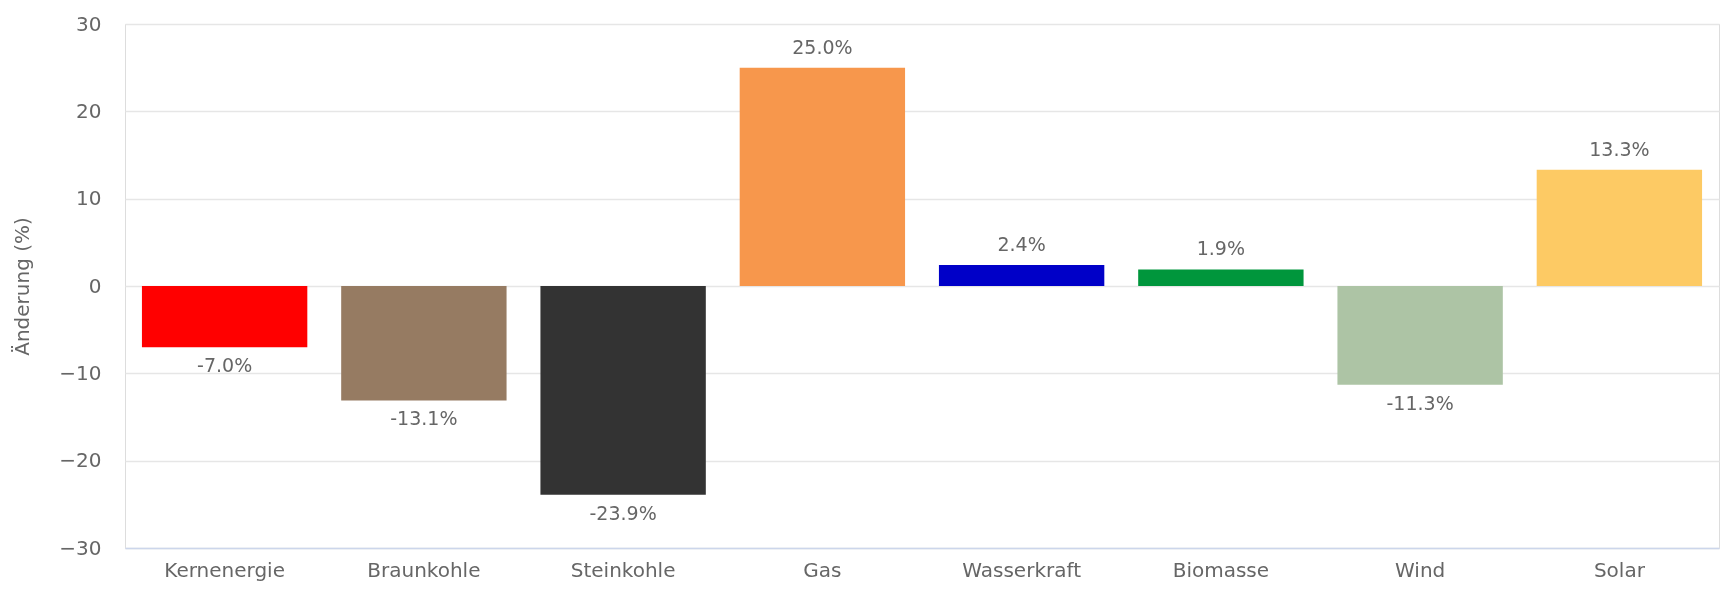 This screenshot has width=1725, height=590. Describe the element at coordinates (1420, 569) in the screenshot. I see `x-tick-label: Wind` at that location.